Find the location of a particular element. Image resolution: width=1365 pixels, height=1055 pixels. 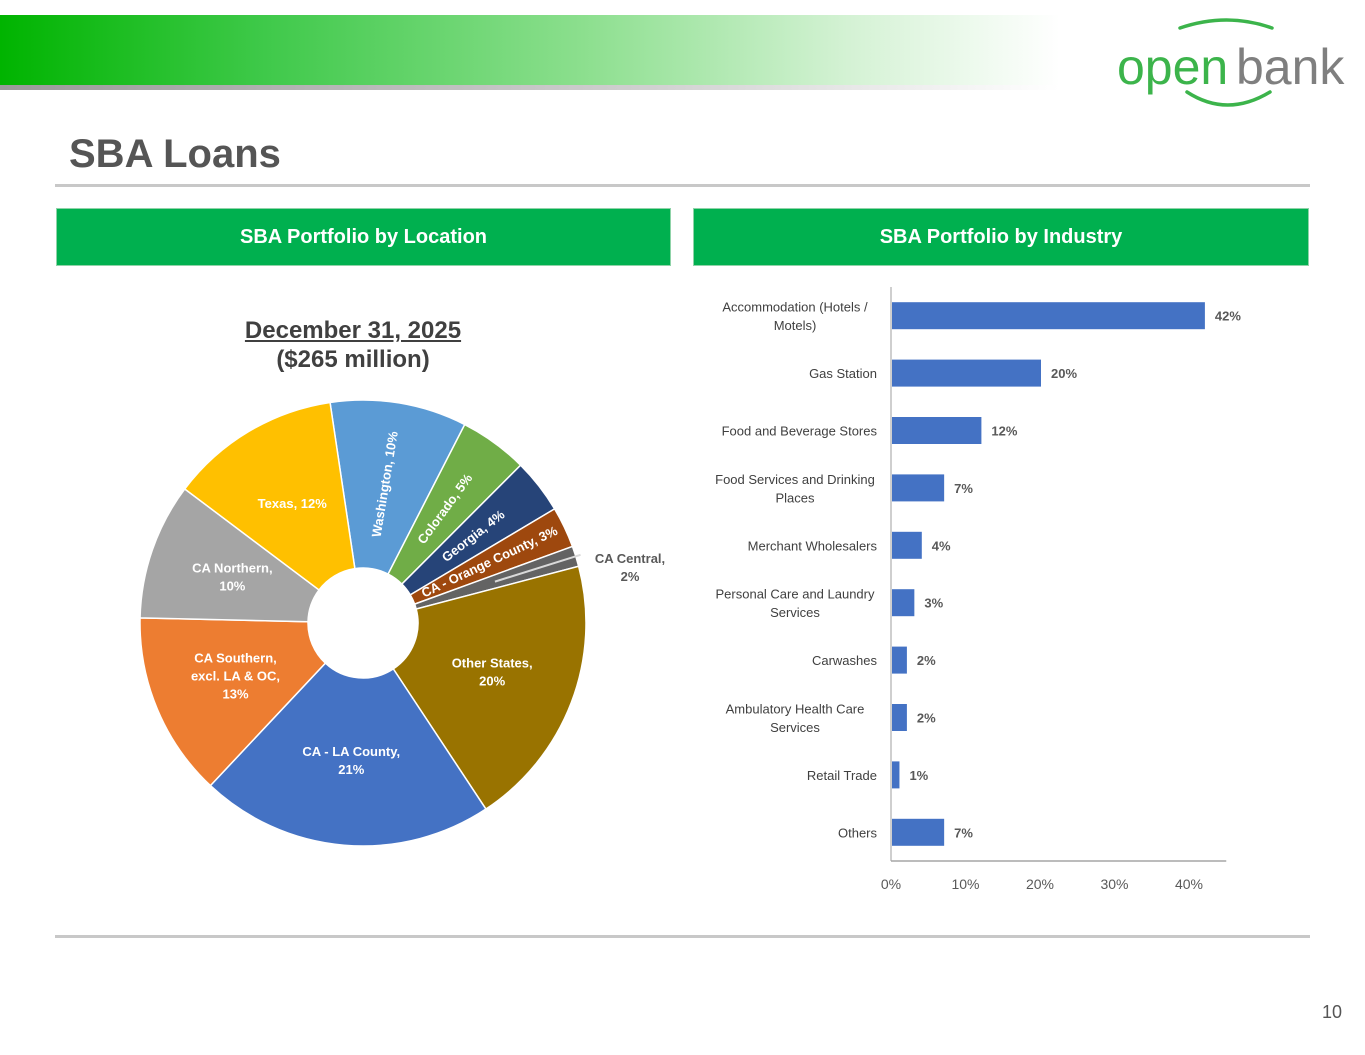

pie-caption-date: December 31, 2025 is located at coordinates (353, 330).